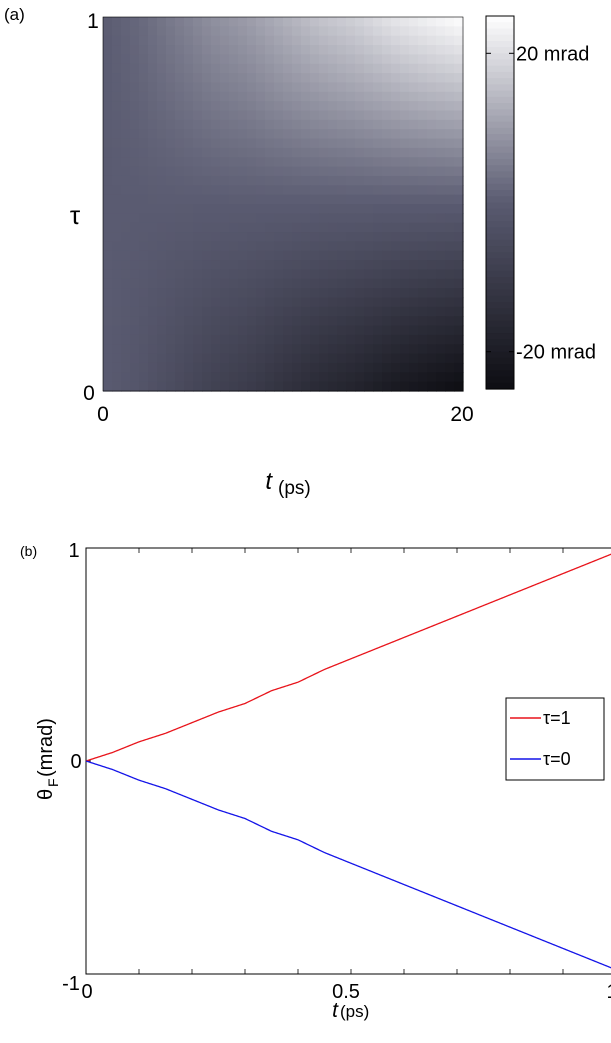  What do you see at coordinates (89, 393) in the screenshot?
I see `y-tick-label: 0` at bounding box center [89, 393].